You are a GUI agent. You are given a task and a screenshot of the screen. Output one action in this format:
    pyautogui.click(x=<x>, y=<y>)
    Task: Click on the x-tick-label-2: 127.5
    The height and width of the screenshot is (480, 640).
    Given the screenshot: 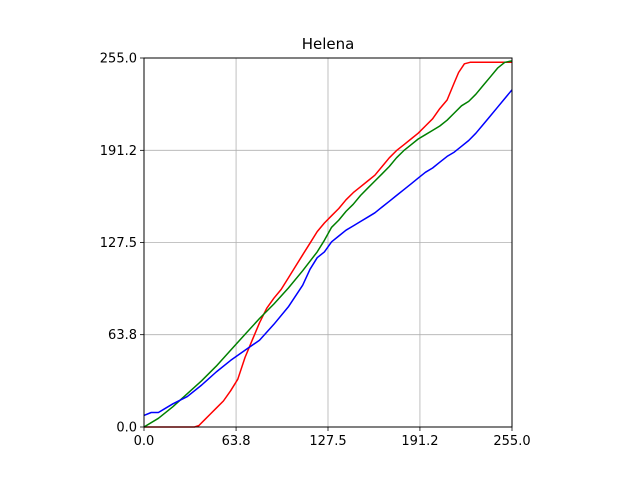 What is the action you would take?
    pyautogui.click(x=327, y=441)
    